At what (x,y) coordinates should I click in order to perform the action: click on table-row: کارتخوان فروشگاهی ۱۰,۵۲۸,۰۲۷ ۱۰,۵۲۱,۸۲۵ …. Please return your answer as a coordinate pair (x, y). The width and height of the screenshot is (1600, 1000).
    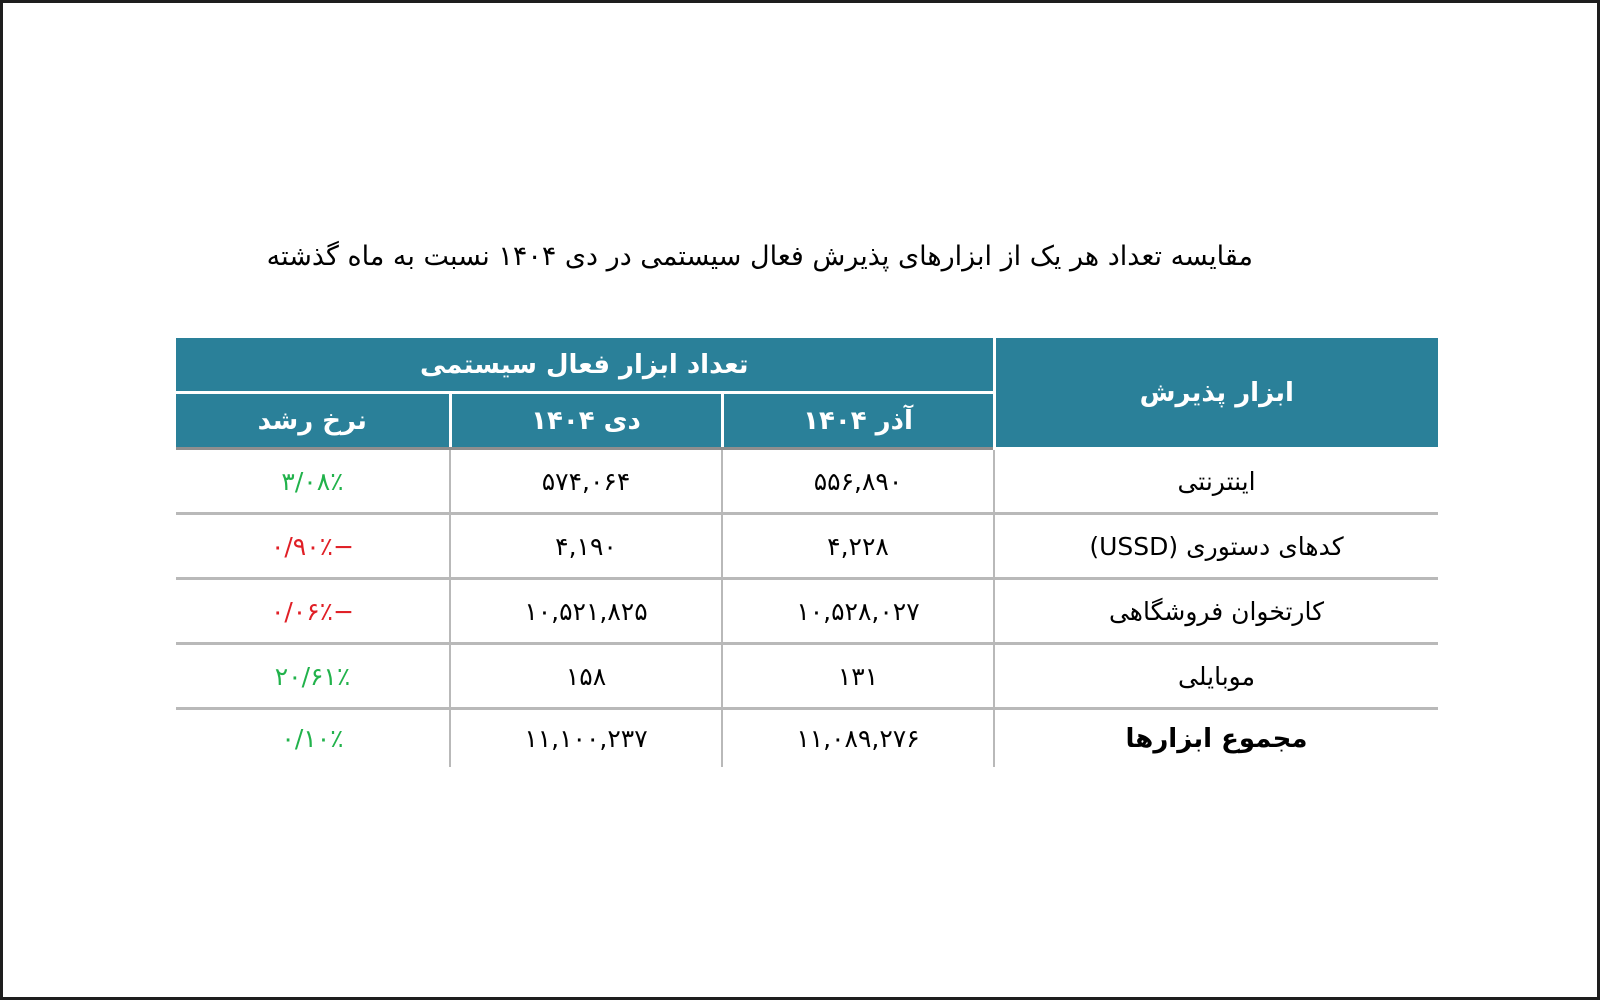
    Looking at the image, I should click on (807, 611).